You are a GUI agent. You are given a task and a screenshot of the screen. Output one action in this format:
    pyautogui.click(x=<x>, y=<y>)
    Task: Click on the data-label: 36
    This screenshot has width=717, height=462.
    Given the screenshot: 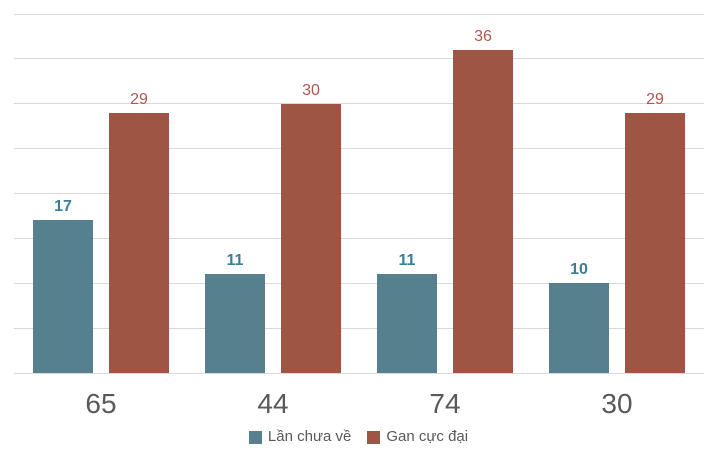 What is the action you would take?
    pyautogui.click(x=483, y=36)
    